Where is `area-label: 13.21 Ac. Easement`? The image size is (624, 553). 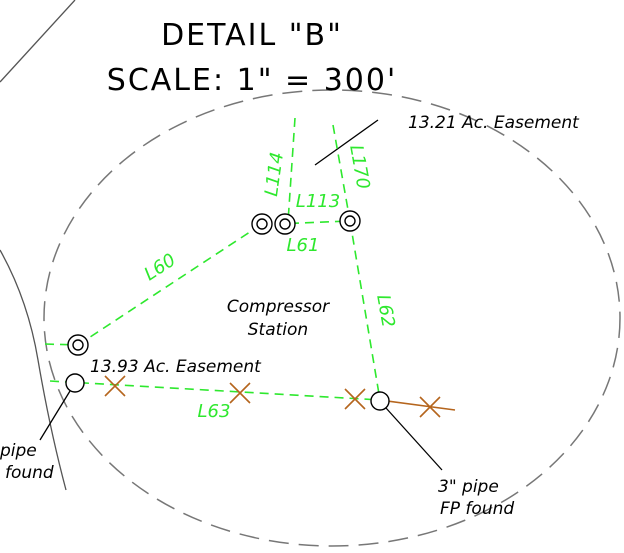 area-label: 13.21 Ac. Easement is located at coordinates (494, 123).